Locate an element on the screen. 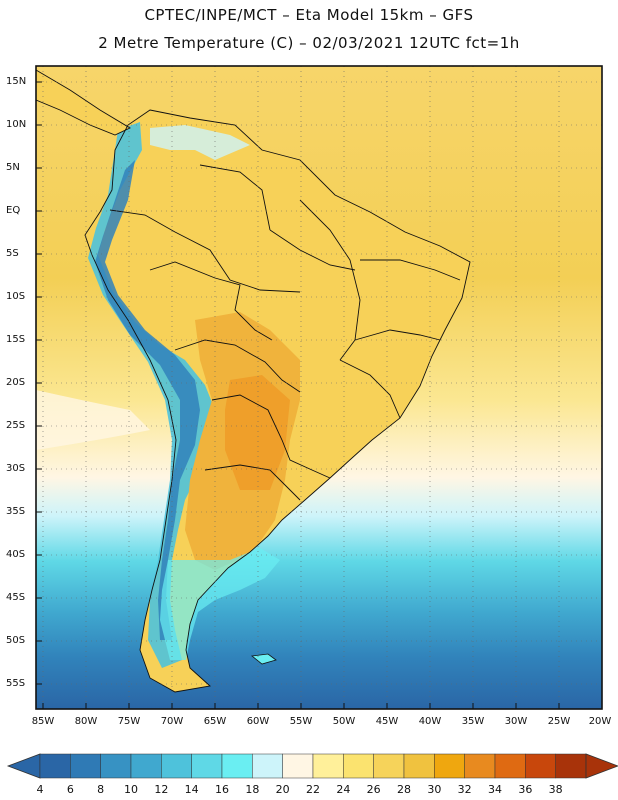  colorbar-tick-label: 20 is located at coordinates (282, 789).